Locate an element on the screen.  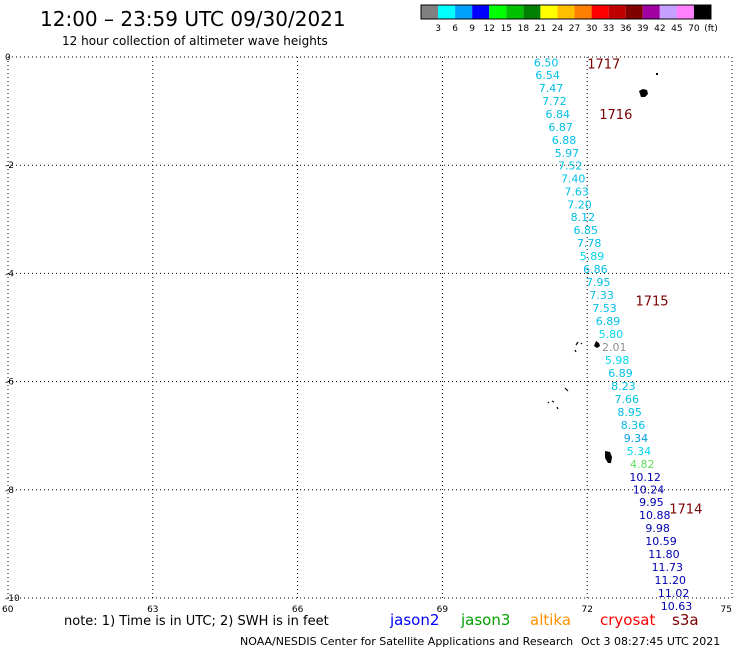
wave-height-label: 11.80 is located at coordinates (664, 554).